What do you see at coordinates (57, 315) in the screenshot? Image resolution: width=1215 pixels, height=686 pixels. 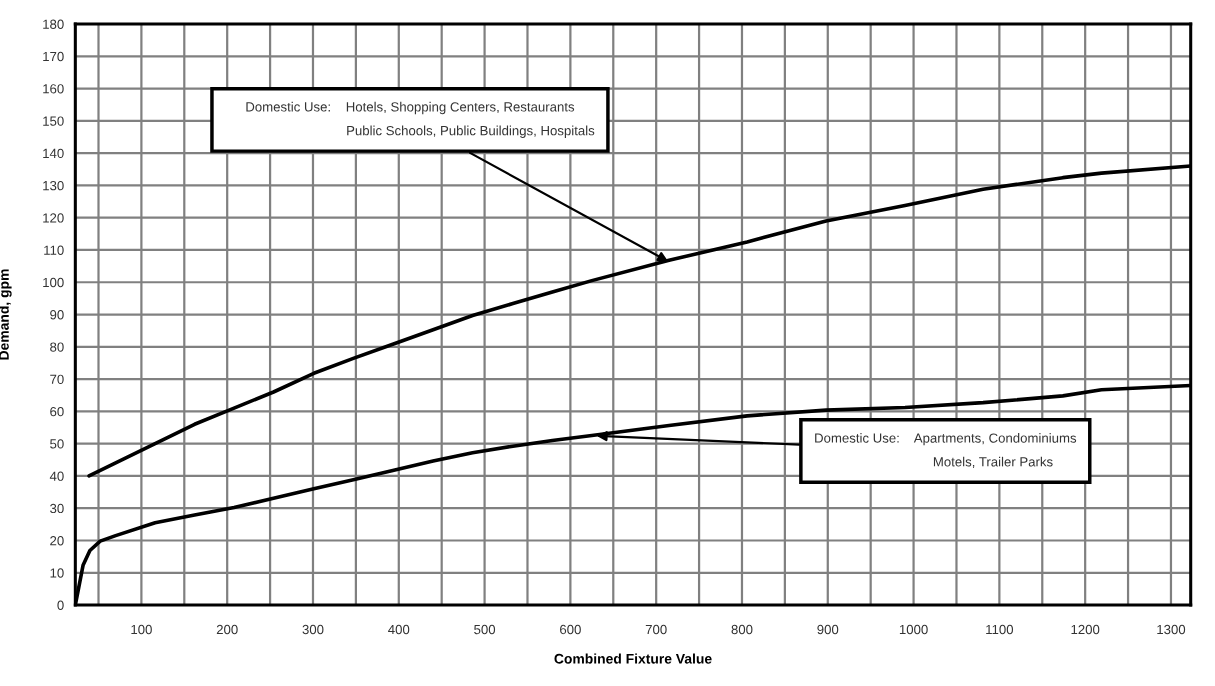 I see `y-tick-label: 90` at bounding box center [57, 315].